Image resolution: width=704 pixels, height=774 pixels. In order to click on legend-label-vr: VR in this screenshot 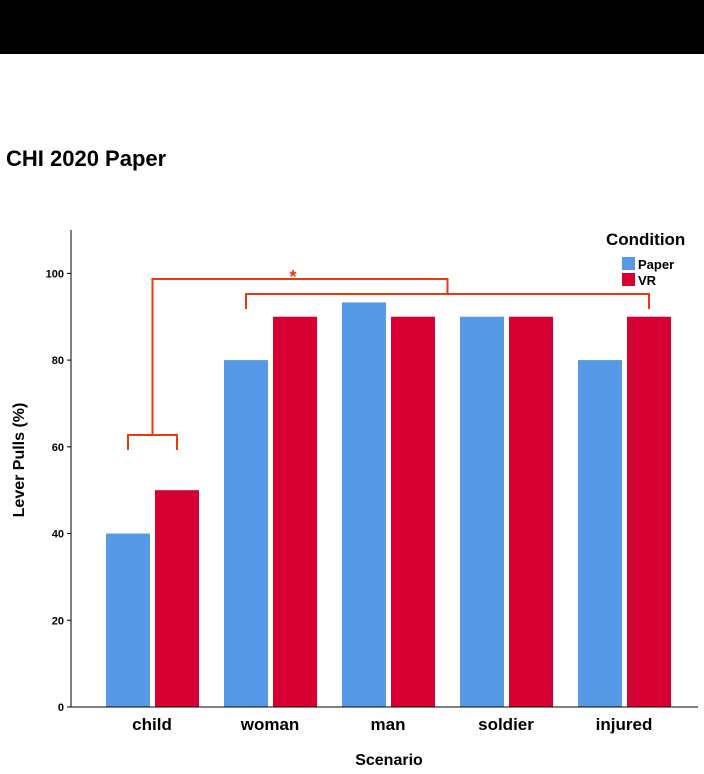, I will do `click(647, 280)`.